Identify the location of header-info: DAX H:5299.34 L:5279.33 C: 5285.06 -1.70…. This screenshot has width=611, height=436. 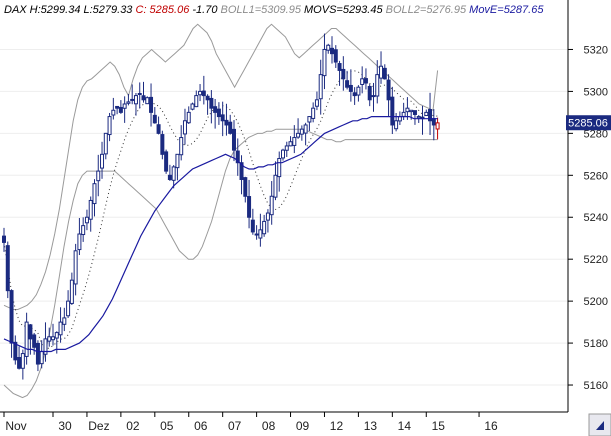
(274, 10).